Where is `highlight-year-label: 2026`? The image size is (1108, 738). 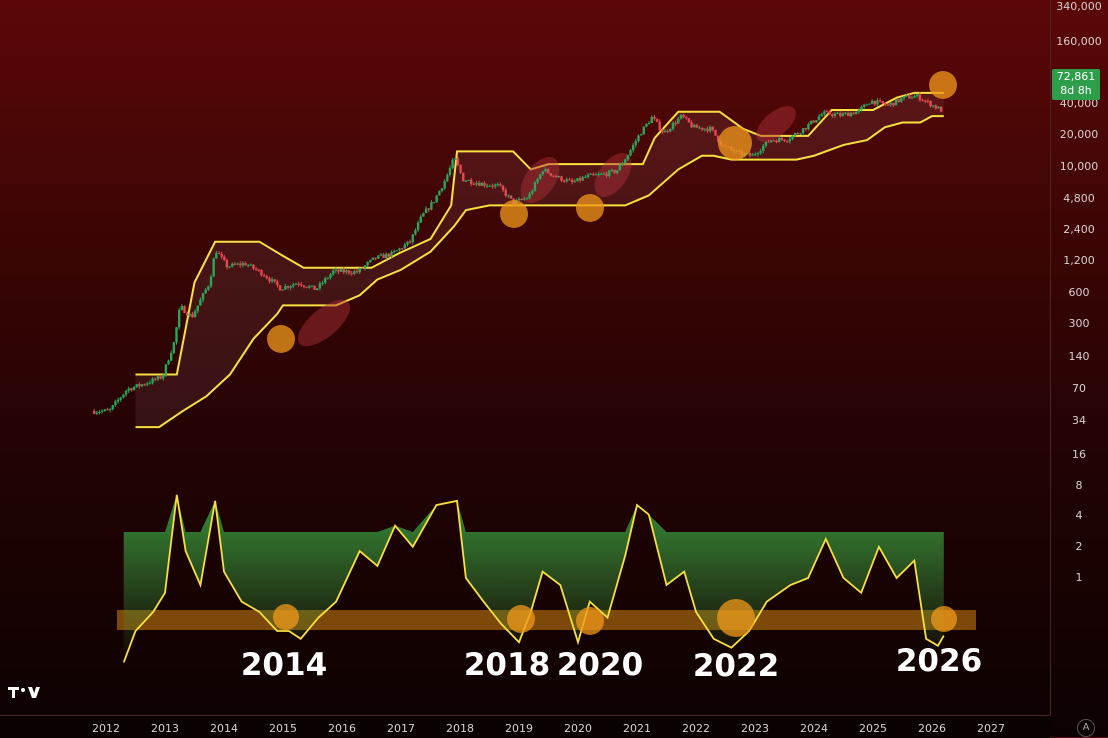 highlight-year-label: 2026 is located at coordinates (939, 661).